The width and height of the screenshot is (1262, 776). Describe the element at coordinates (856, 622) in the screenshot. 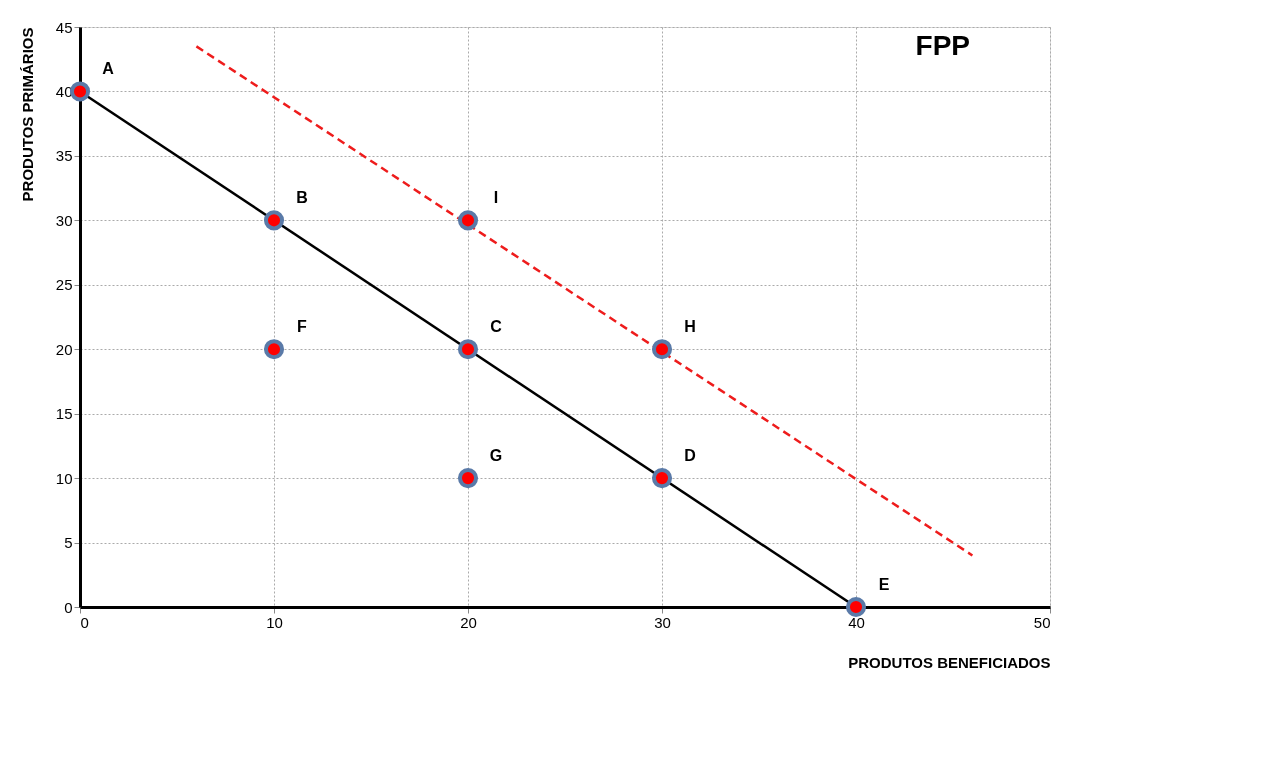

I see `x-tick-label: 40` at that location.